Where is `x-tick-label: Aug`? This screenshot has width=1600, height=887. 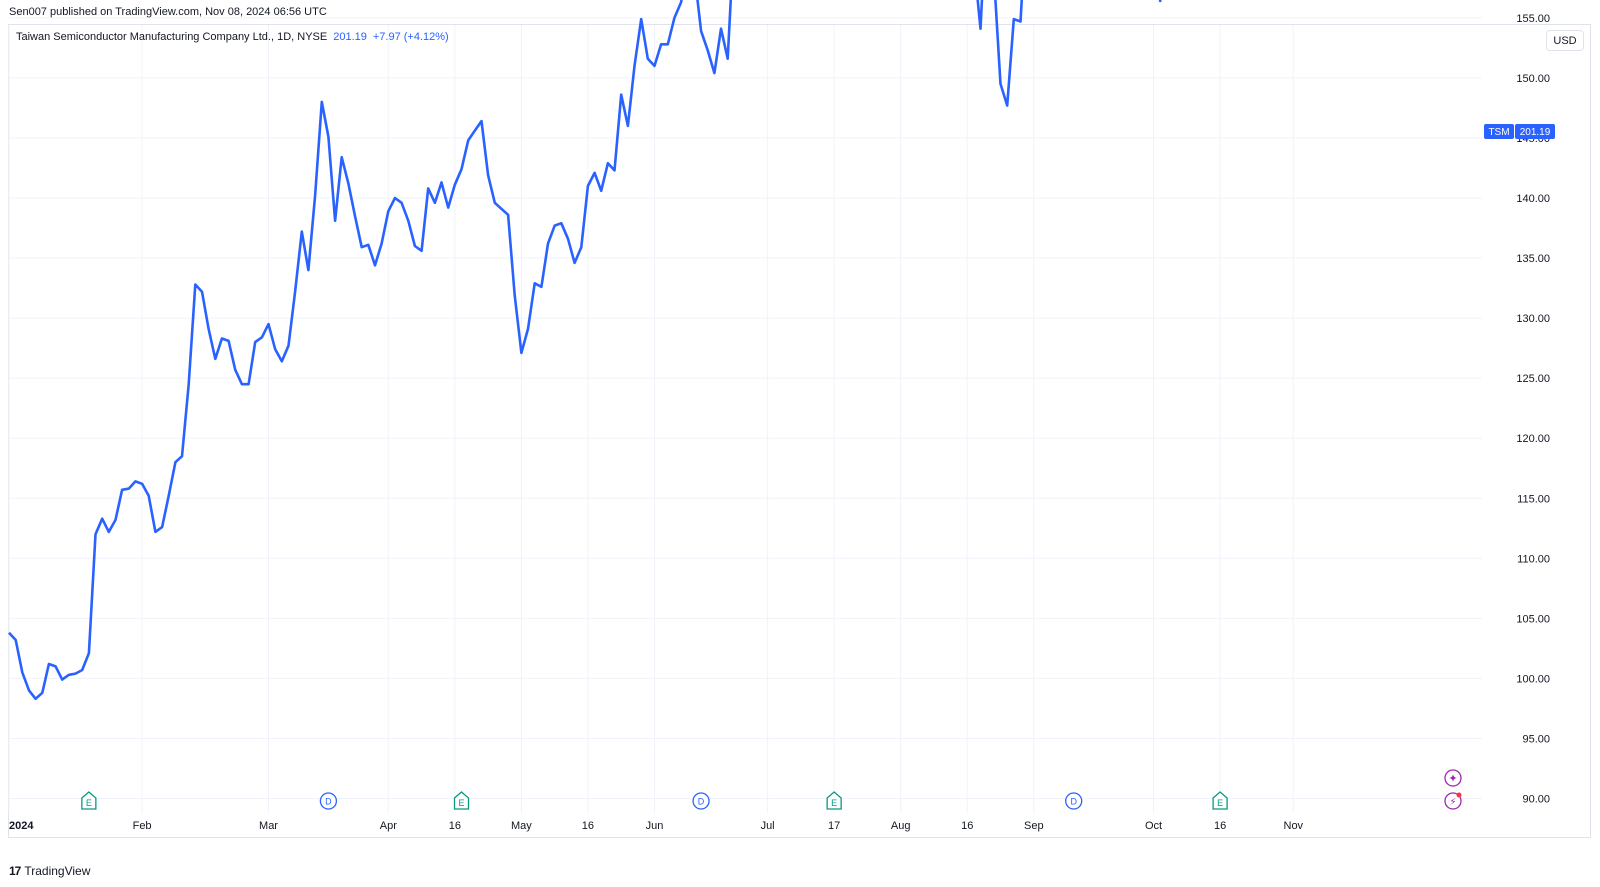 x-tick-label: Aug is located at coordinates (901, 826).